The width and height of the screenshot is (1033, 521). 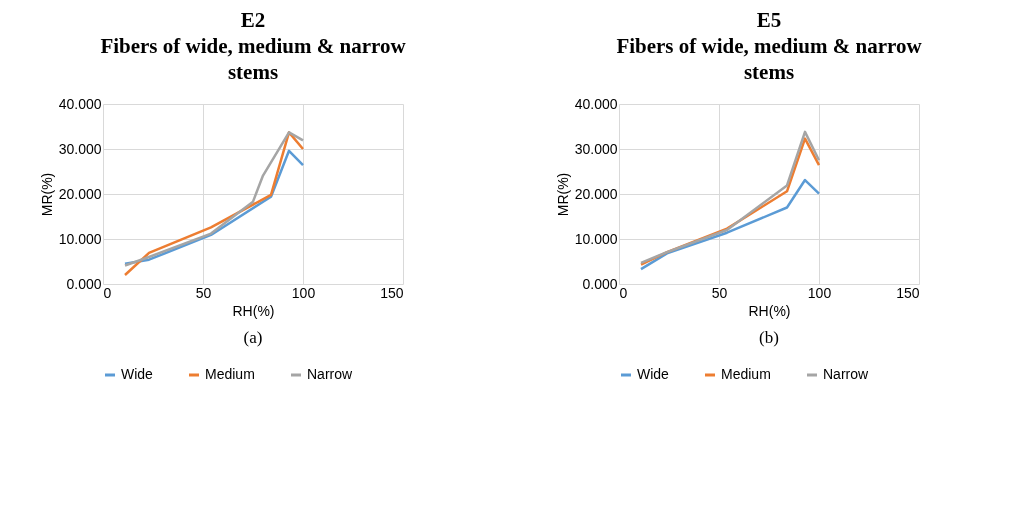 I want to click on chart-title: E2, so click(x=253, y=20).